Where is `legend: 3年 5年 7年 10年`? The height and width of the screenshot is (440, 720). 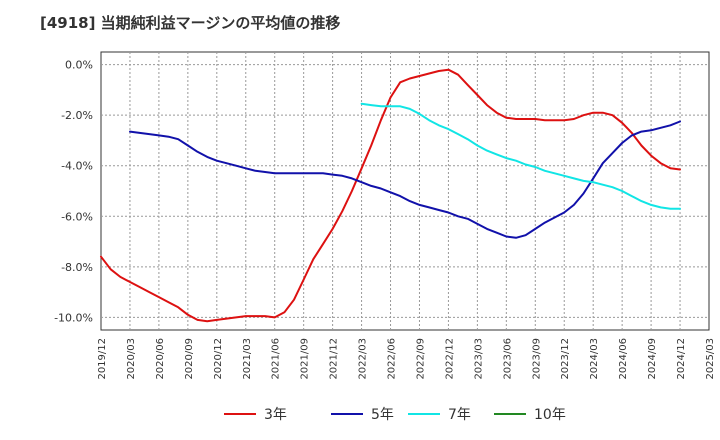
legend: 3年 5年 7年 10年 is located at coordinates (395, 415).